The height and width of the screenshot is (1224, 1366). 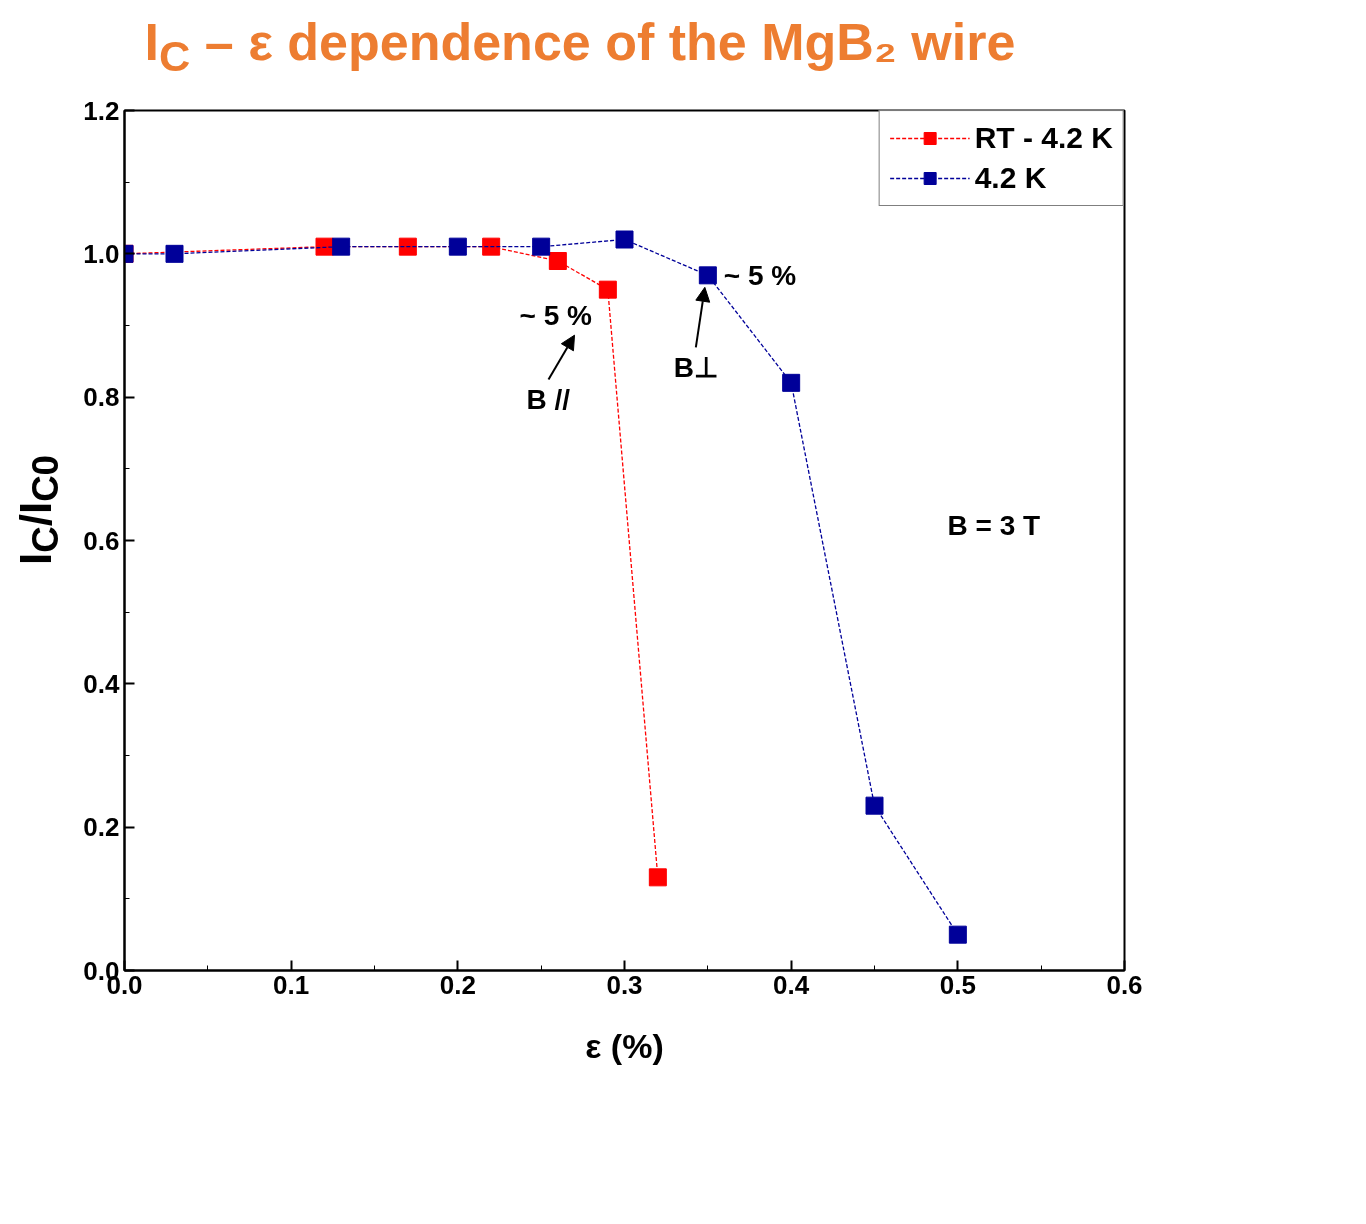 I want to click on x-axis-title: ε (%), so click(x=624, y=1045).